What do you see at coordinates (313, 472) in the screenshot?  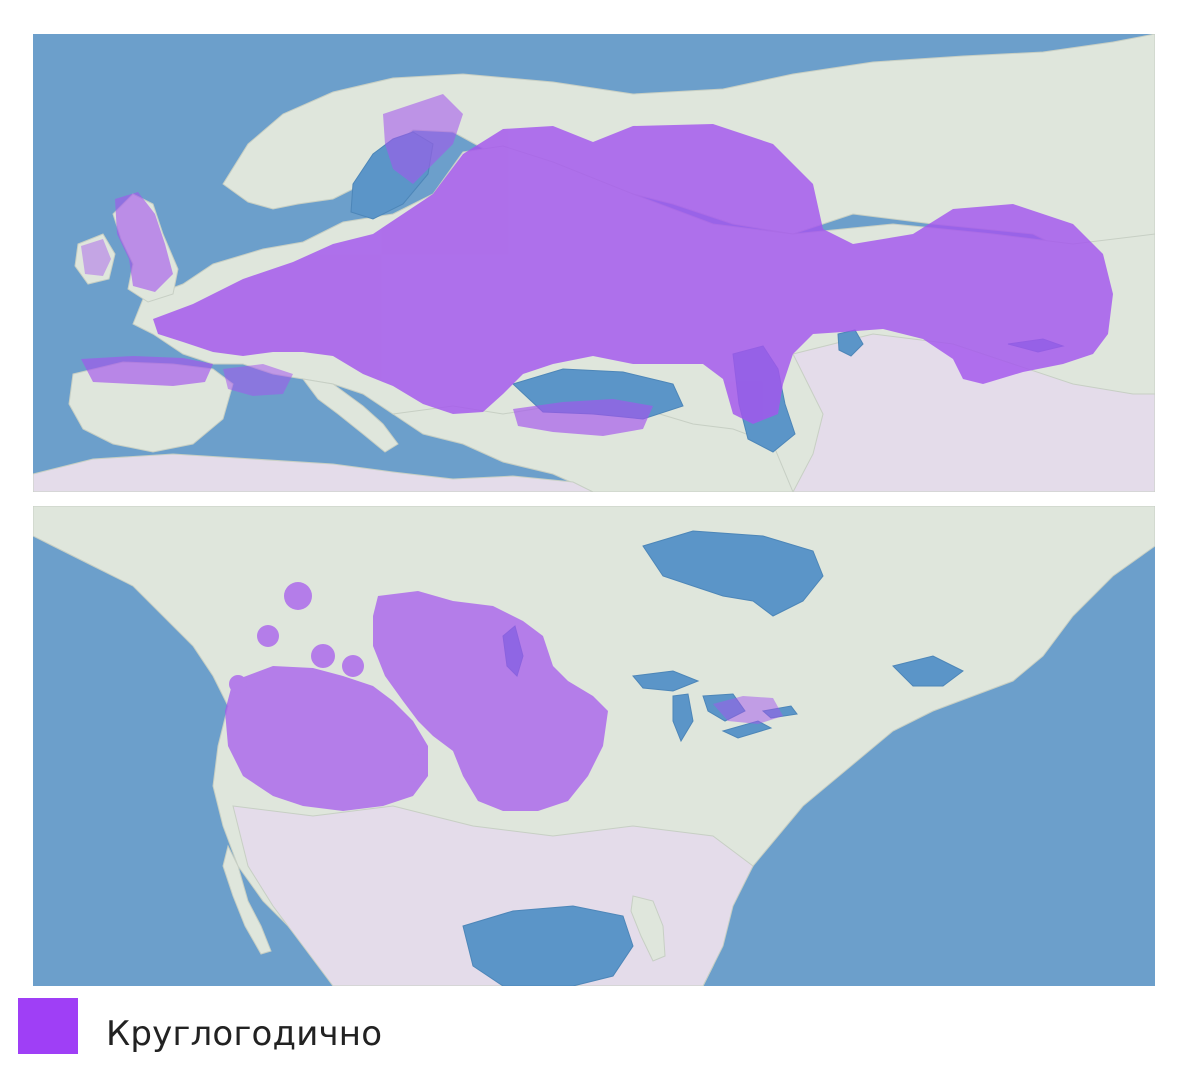 I see `north-africa-landmass` at bounding box center [313, 472].